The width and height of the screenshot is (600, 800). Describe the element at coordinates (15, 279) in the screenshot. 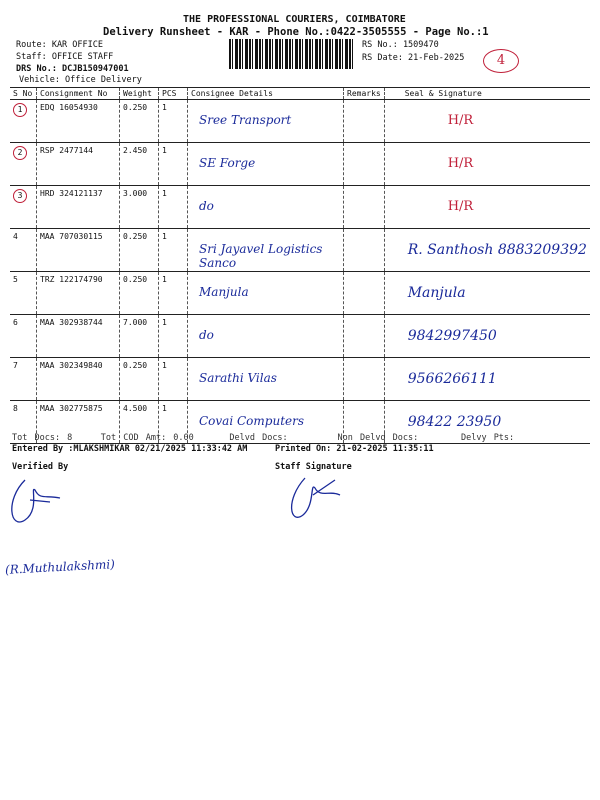

I see `sno: 5` at that location.